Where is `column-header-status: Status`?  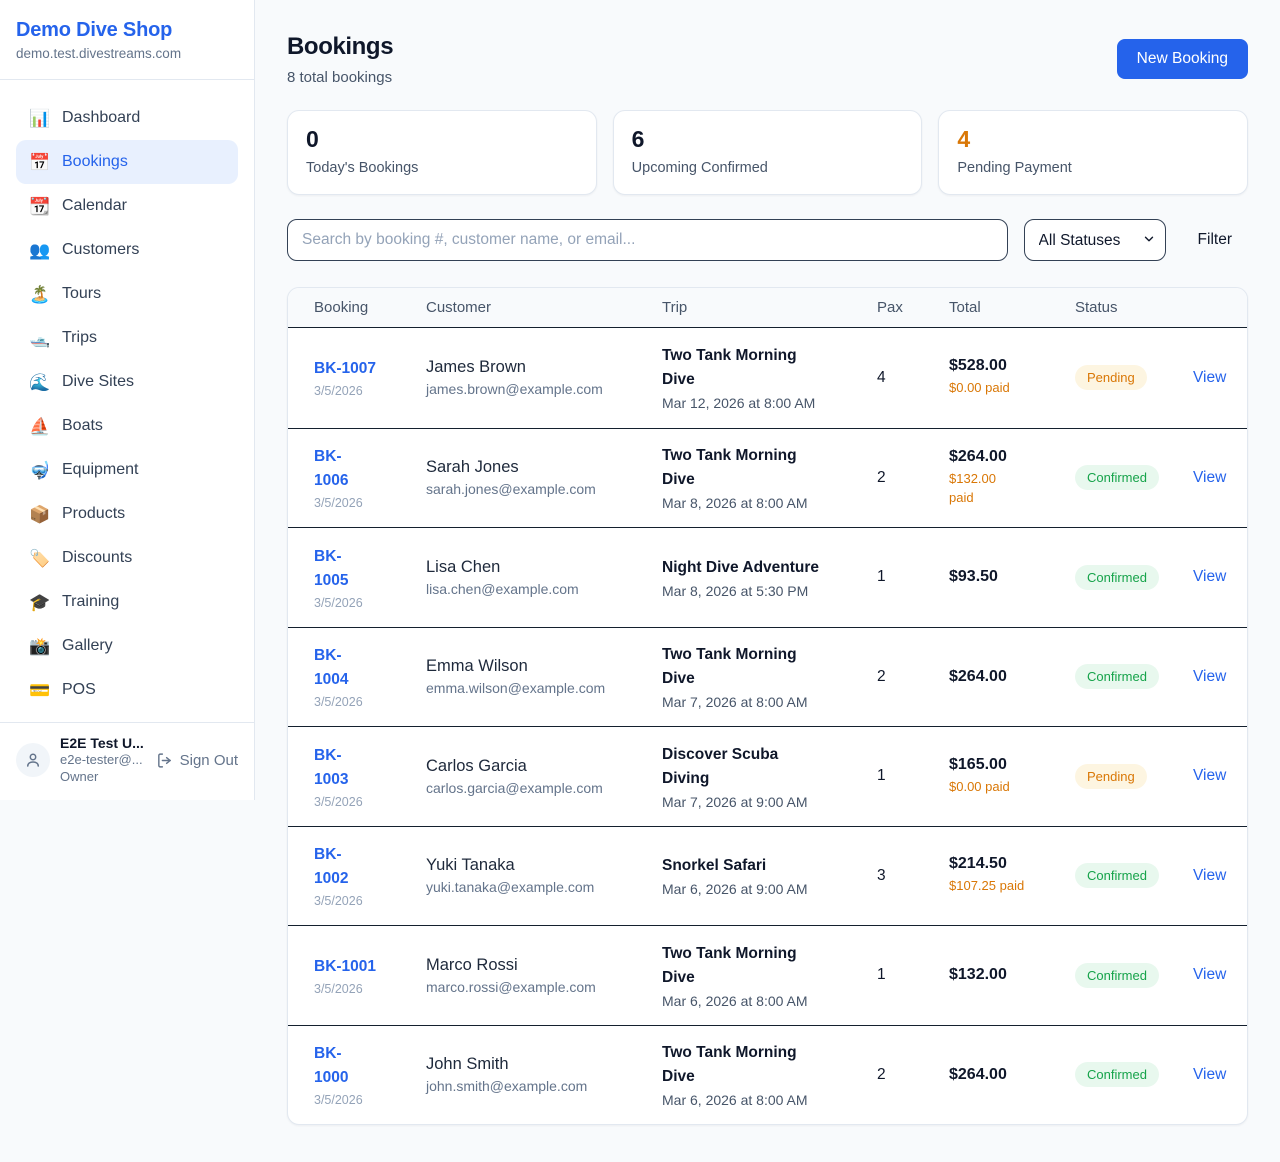
column-header-status: Status is located at coordinates (1096, 307).